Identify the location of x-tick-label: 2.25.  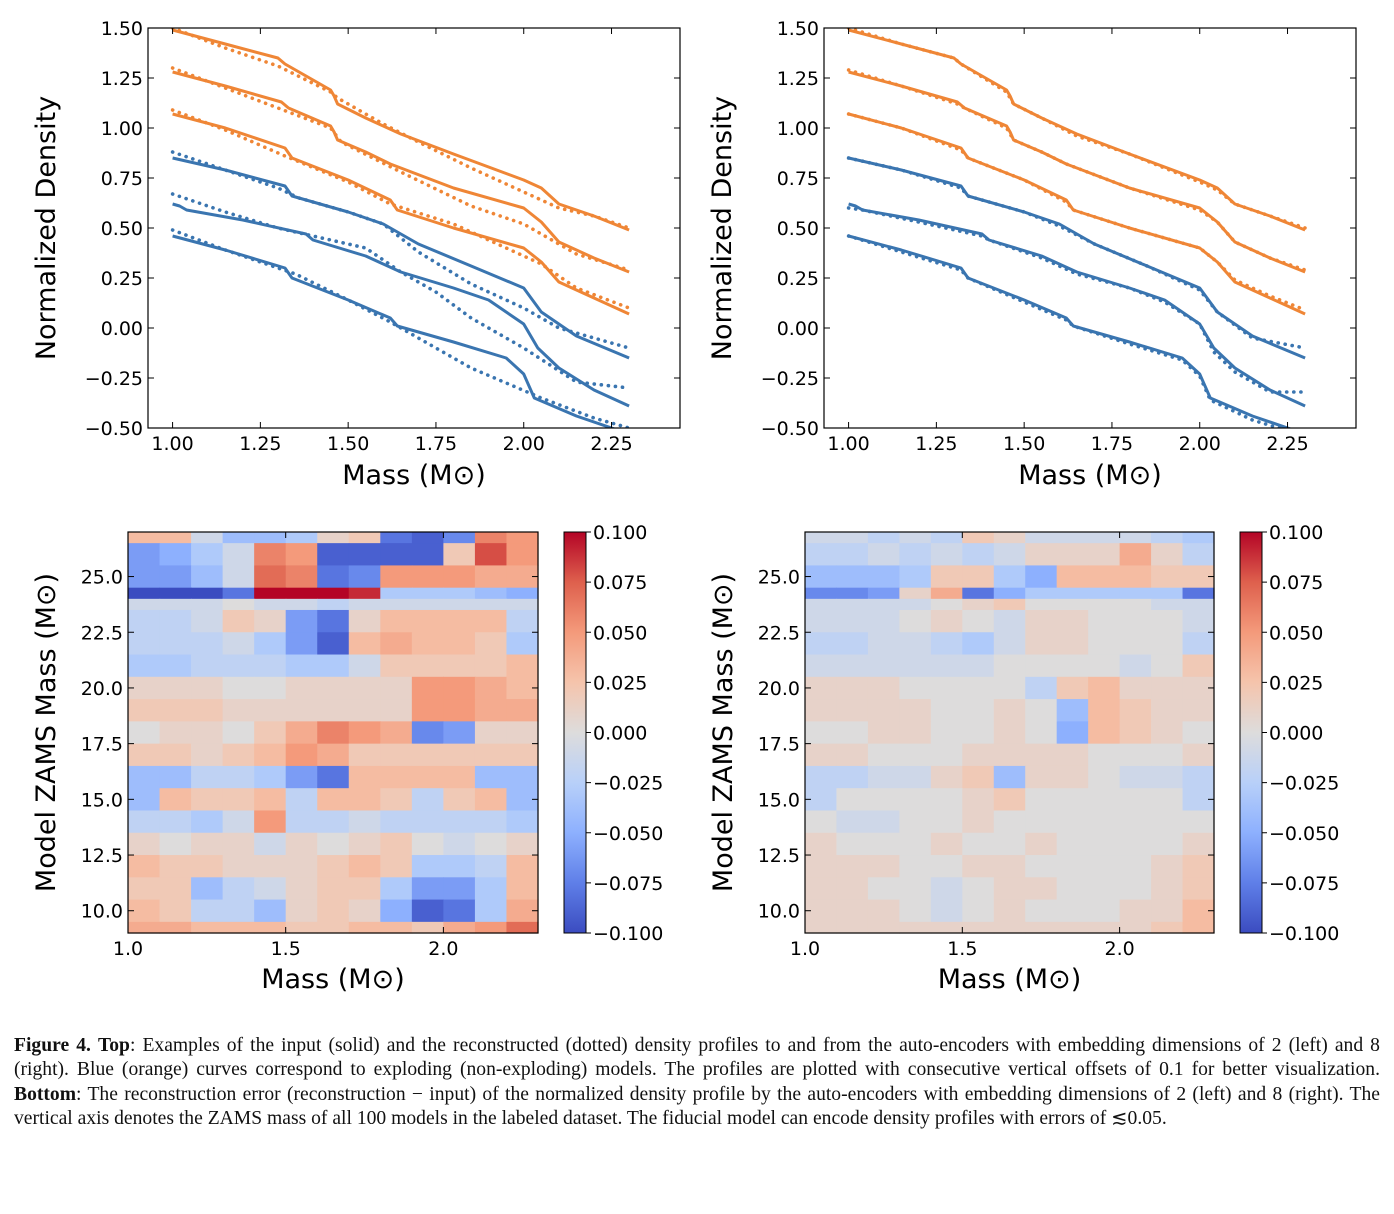
(1287, 444).